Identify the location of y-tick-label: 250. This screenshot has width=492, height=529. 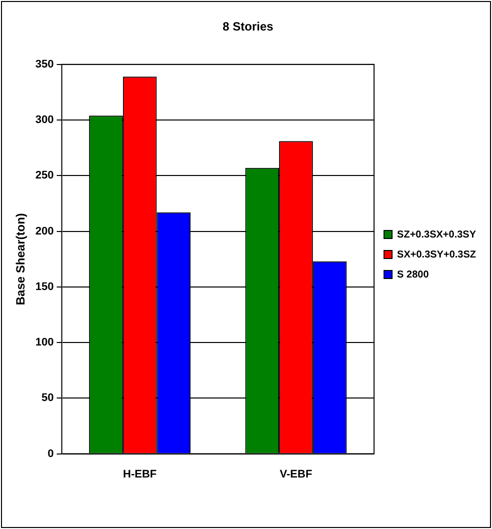
(44, 176).